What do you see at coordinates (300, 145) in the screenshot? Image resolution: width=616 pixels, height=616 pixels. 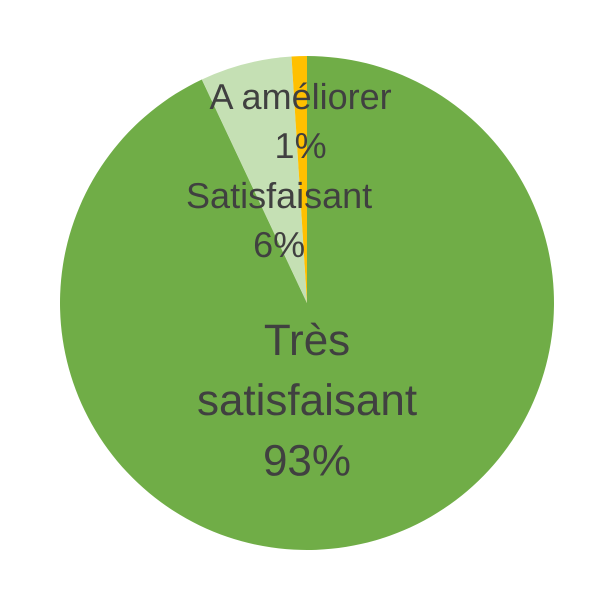 I see `data-label: 1%` at bounding box center [300, 145].